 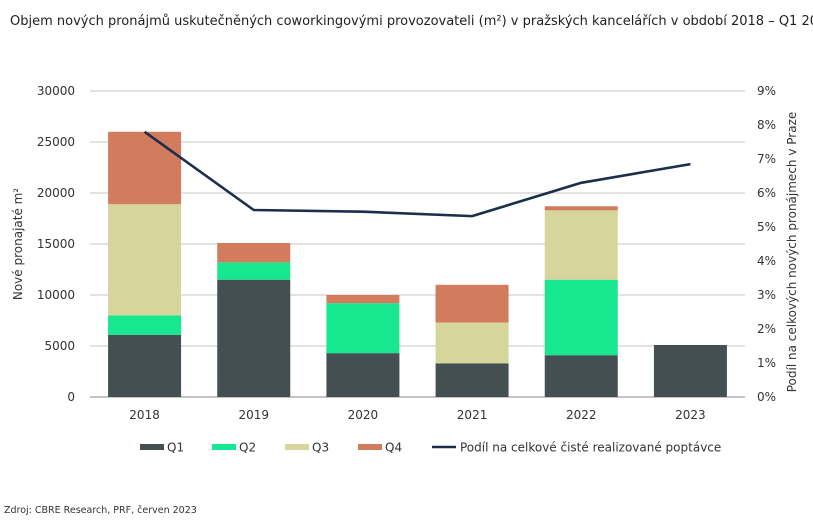 What do you see at coordinates (224, 447) in the screenshot?
I see `legend-swatch-q2` at bounding box center [224, 447].